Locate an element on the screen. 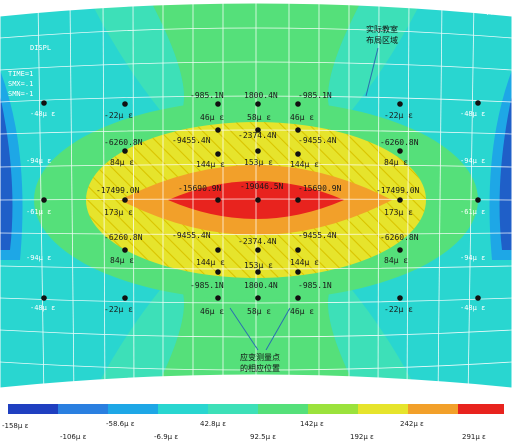  force-label: -19046.5N is located at coordinates (262, 186).